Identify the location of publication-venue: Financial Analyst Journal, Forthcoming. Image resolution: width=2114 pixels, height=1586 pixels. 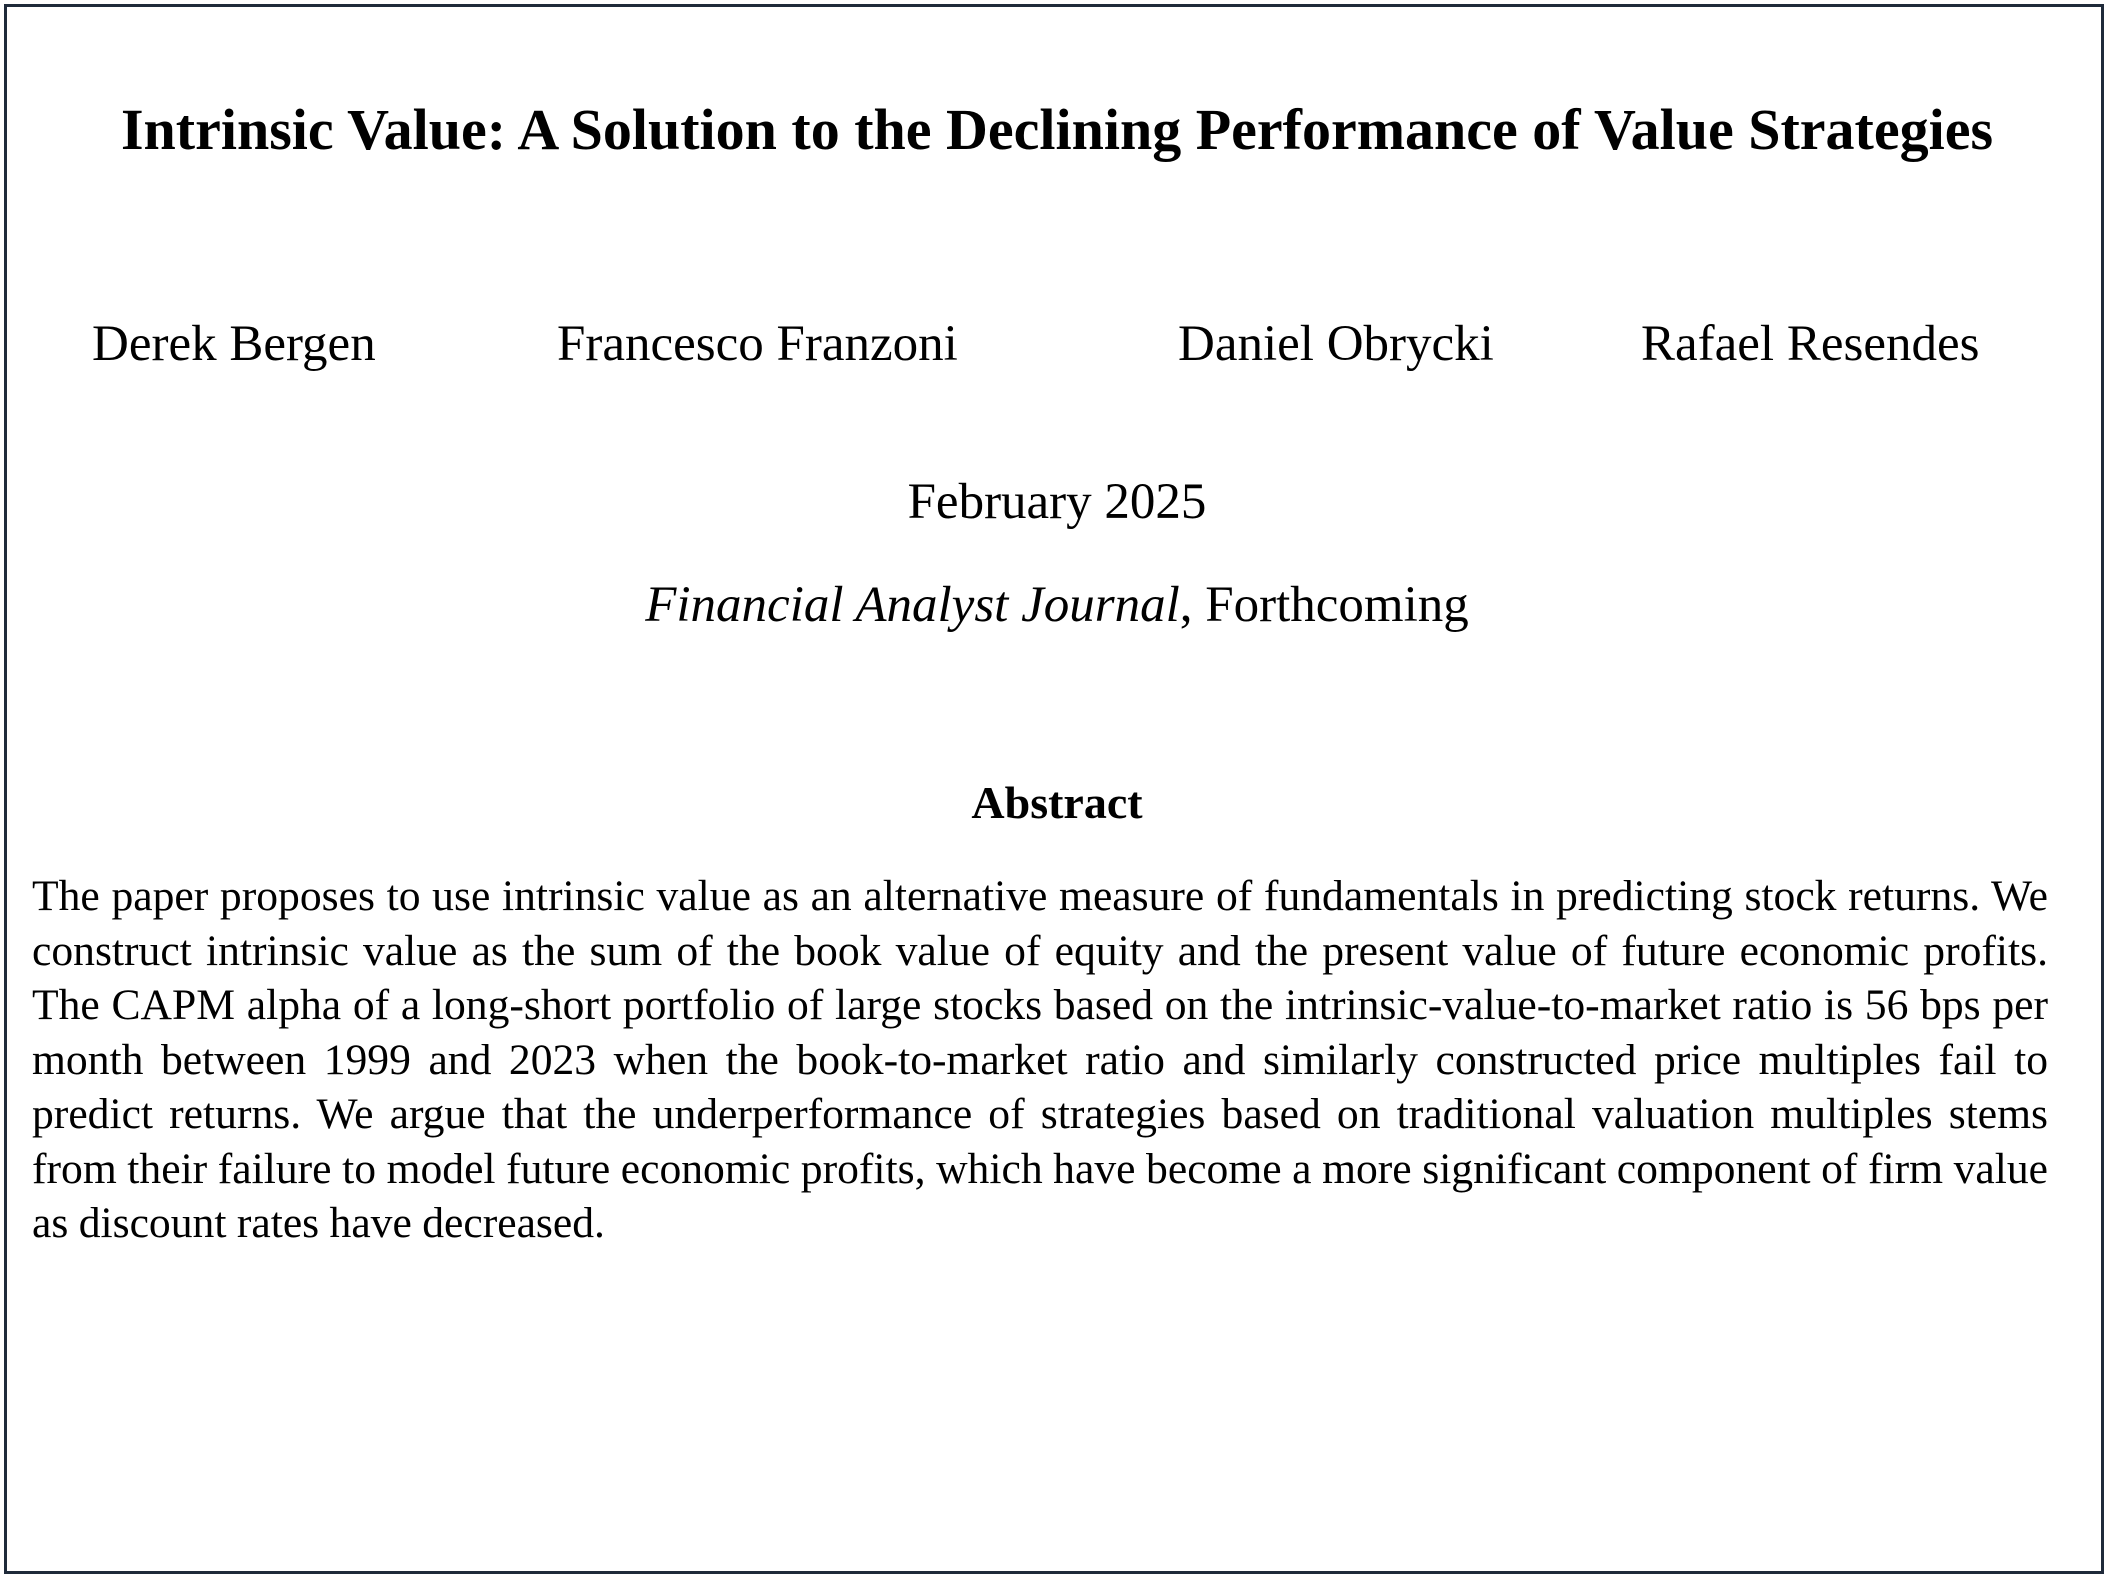
(1057, 605).